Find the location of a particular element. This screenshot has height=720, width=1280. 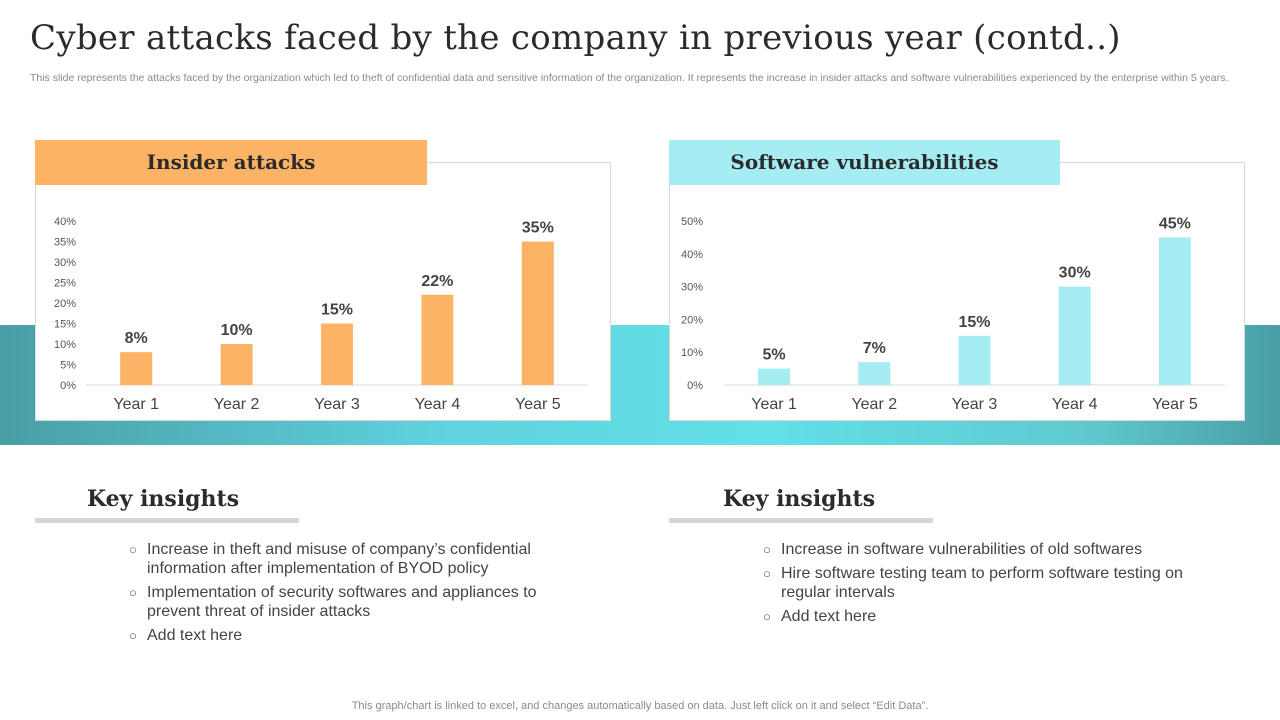

data-label: 5% is located at coordinates (774, 355).